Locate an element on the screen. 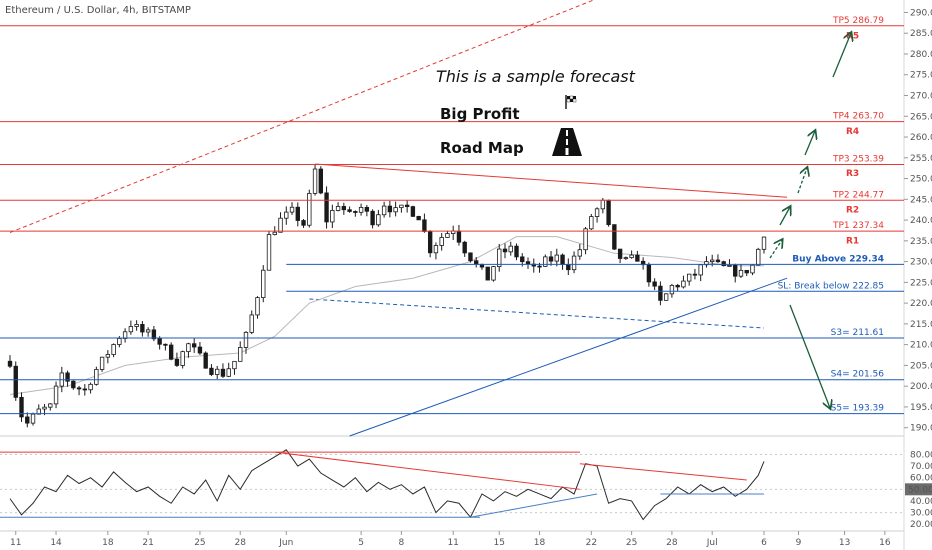 Image resolution: width=932 pixels, height=550 pixels. rsi-value-badge-label: 50.00 is located at coordinates (920, 490).